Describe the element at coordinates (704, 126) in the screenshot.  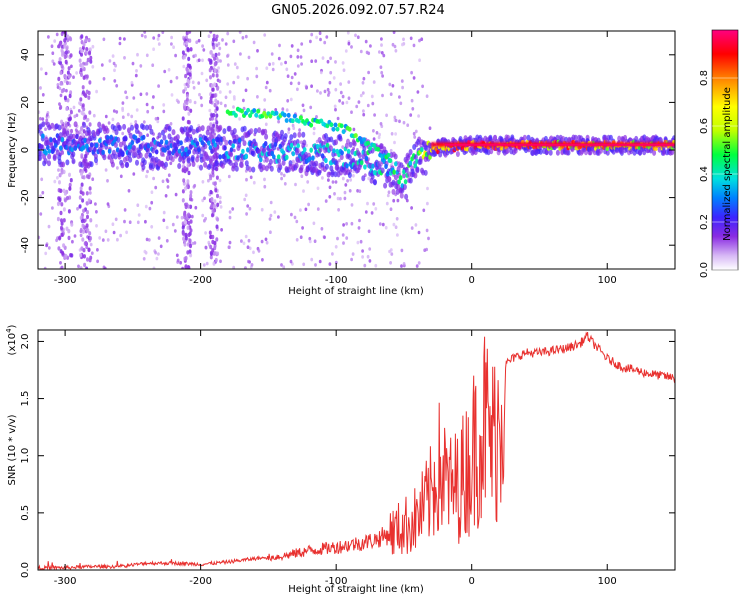
I see `colorbar-tick-label: 0.6` at that location.